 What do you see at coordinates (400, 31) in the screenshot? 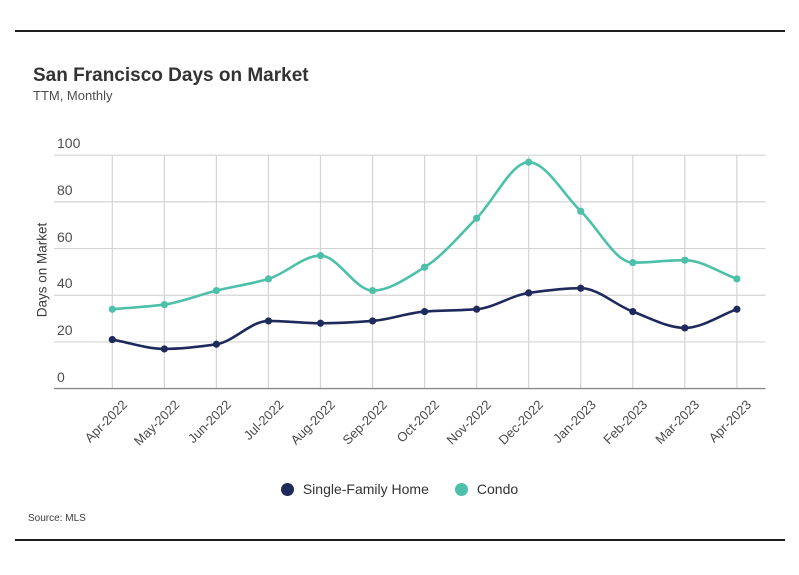
I see `top-border` at bounding box center [400, 31].